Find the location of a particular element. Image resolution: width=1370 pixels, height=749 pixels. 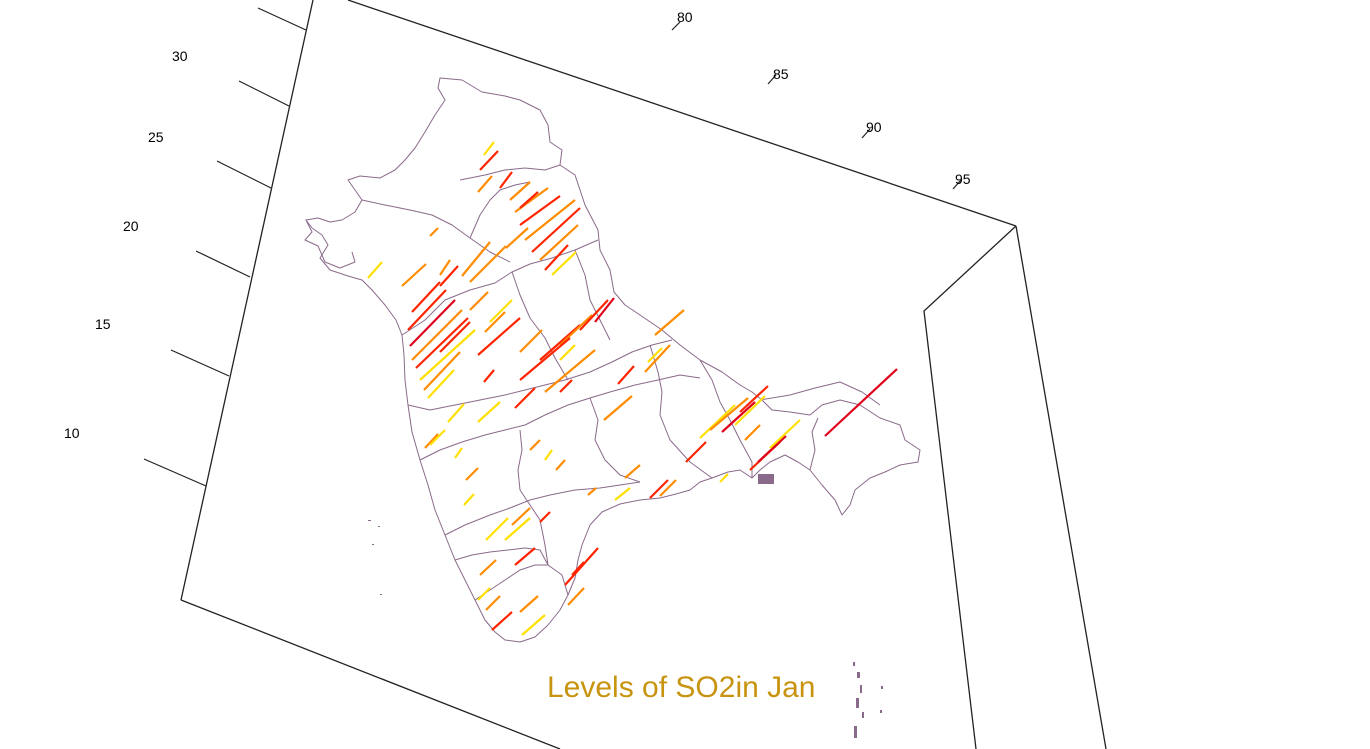

longitude-tick-labels: 80 85 90 95 is located at coordinates (824, 98).